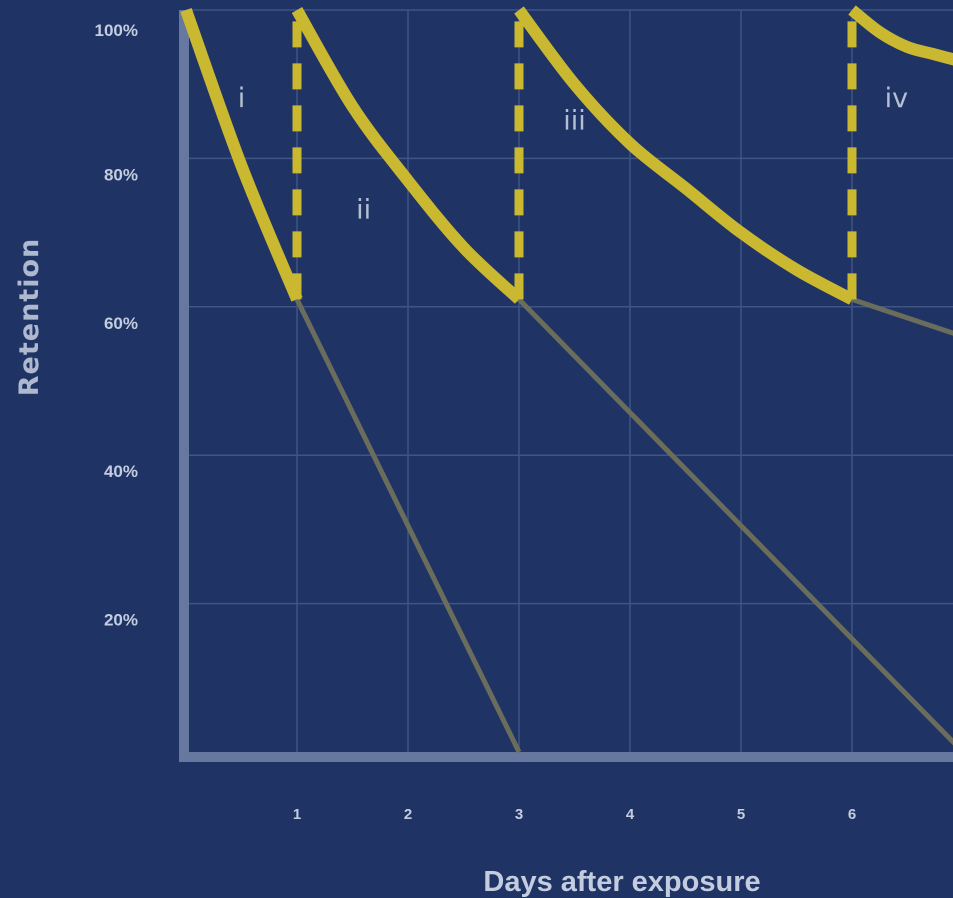 The image size is (953, 898). Describe the element at coordinates (630, 814) in the screenshot. I see `x-tick-label: 4` at that location.